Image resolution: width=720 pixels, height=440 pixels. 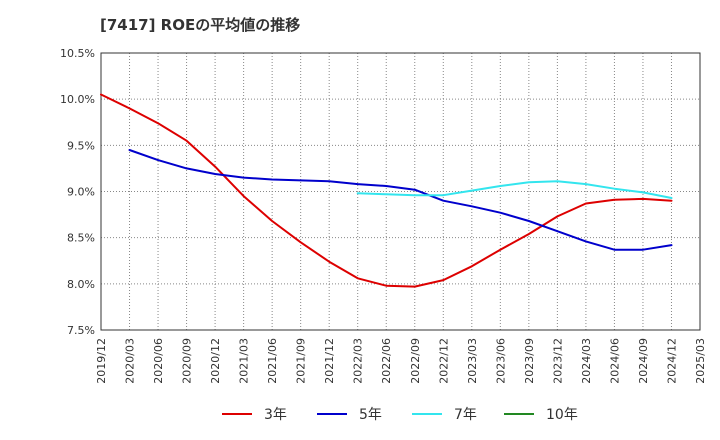 I want to click on x-tick-label: 2021/09, so click(x=301, y=361).